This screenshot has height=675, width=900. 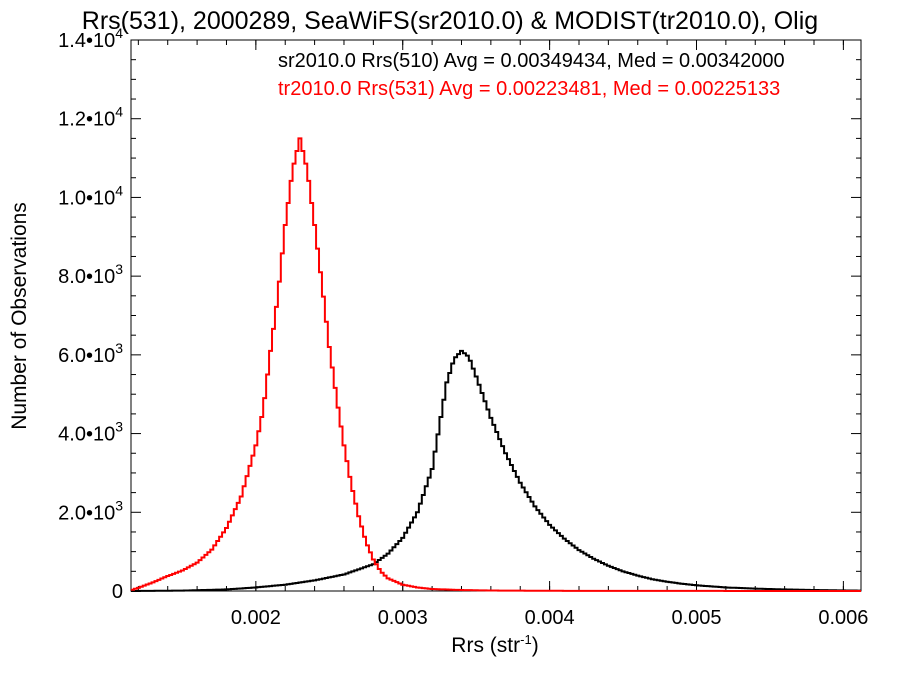 What do you see at coordinates (86, 435) in the screenshot?
I see `y-tick-label-mantissa: 4.0•10` at bounding box center [86, 435].